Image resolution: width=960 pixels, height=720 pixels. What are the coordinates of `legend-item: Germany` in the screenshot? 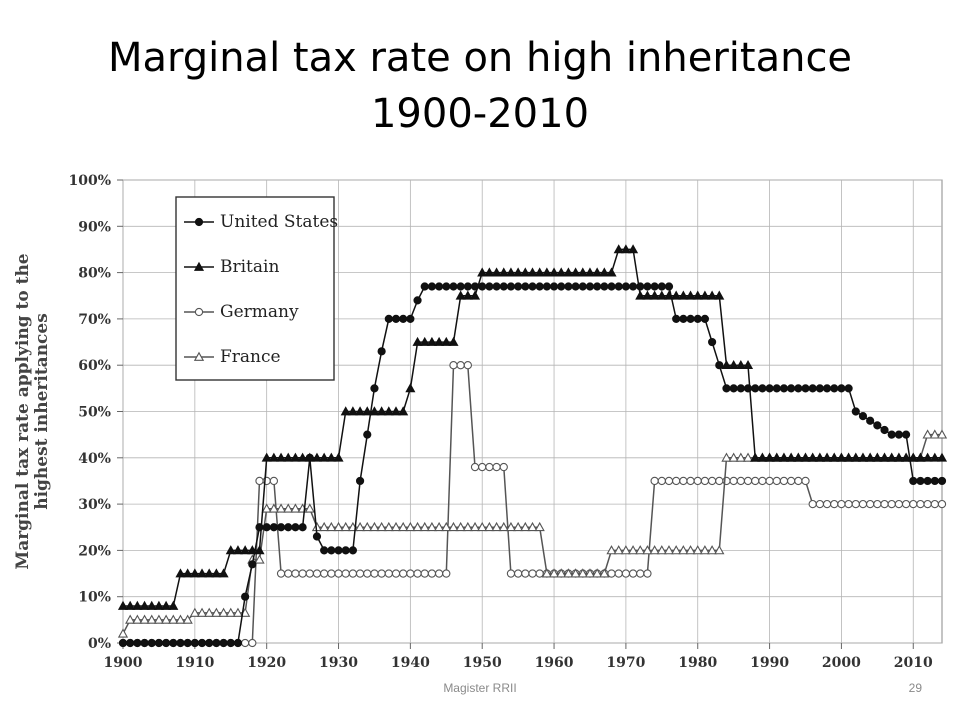 It's located at (241, 312).